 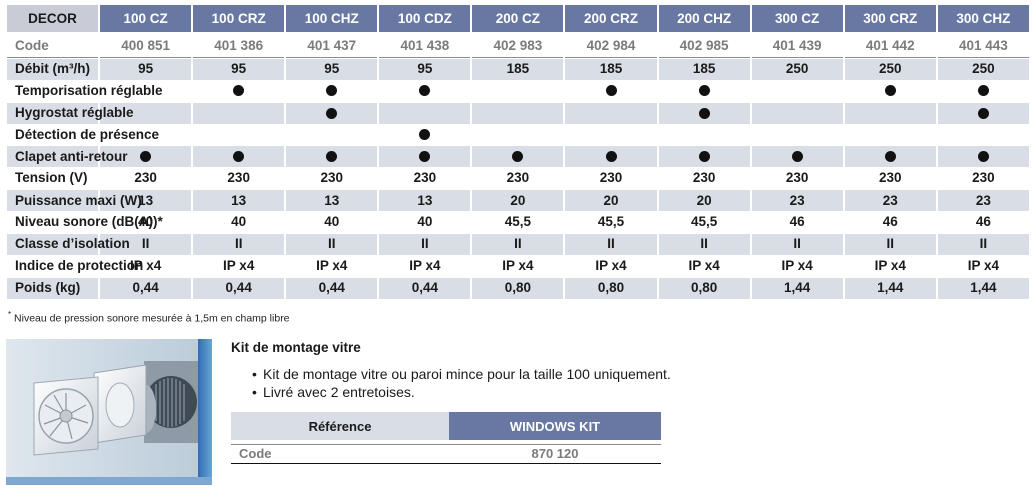 I want to click on spec-row-label: Débit (m³/h), so click(x=53, y=68).